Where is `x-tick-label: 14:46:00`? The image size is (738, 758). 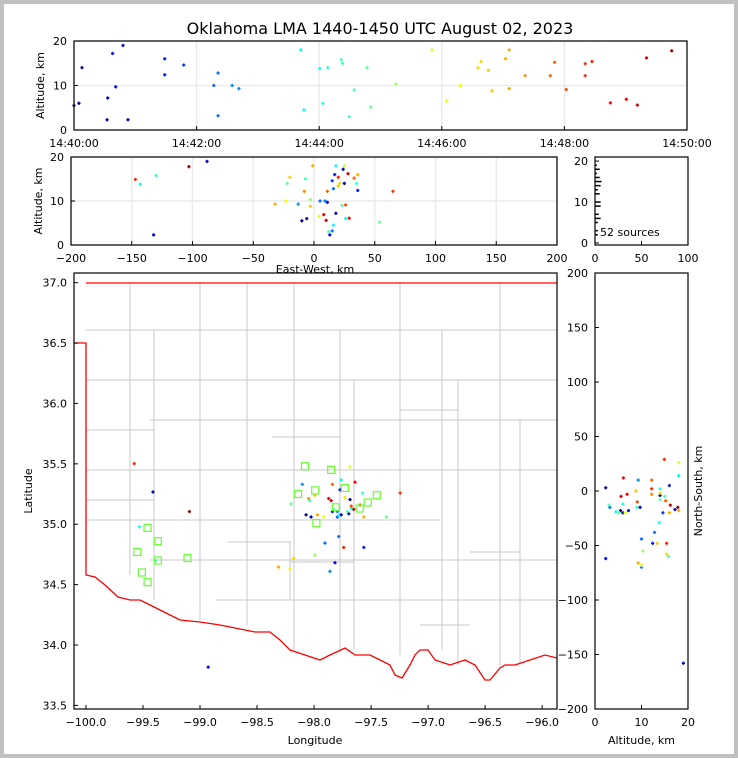
x-tick-label: 14:46:00 is located at coordinates (441, 143).